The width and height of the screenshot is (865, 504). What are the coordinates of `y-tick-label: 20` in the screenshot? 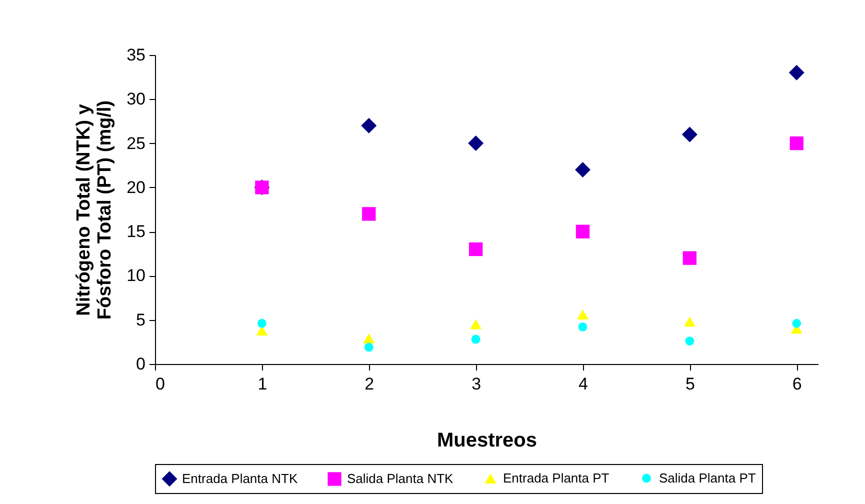 It's located at (136, 187).